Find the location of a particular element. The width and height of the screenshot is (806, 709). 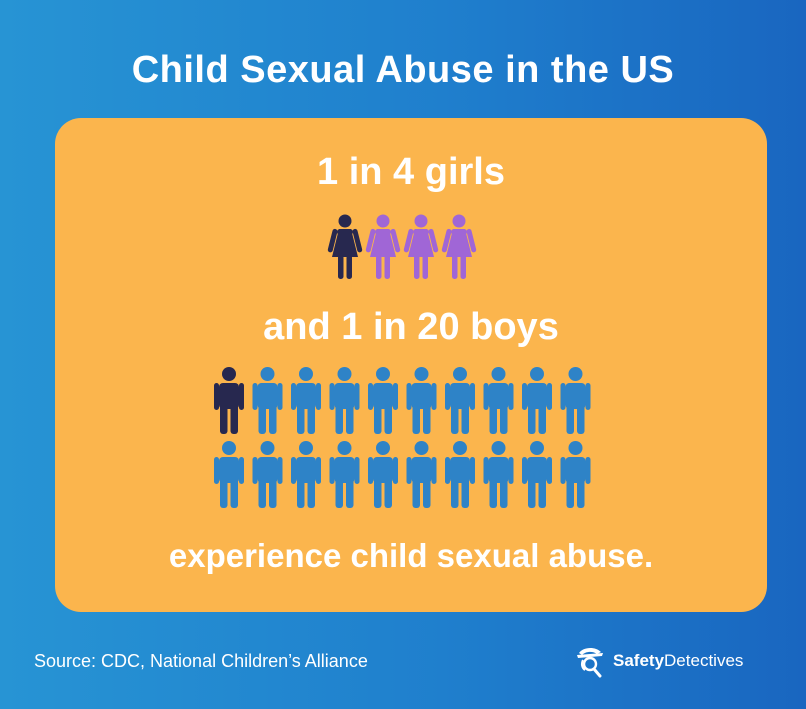

infographic-title: Child Sexual Abuse in the US is located at coordinates (403, 70).